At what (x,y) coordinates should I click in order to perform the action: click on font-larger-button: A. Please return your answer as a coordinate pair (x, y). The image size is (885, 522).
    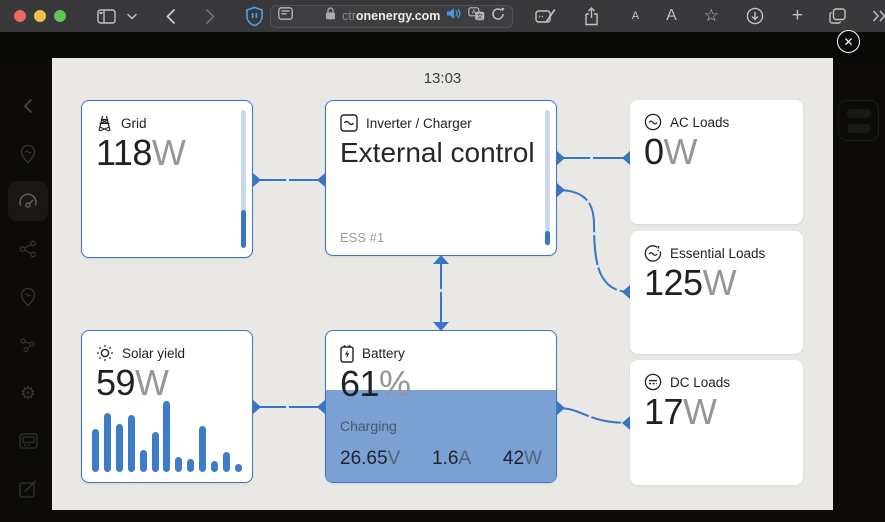
    Looking at the image, I should click on (671, 15).